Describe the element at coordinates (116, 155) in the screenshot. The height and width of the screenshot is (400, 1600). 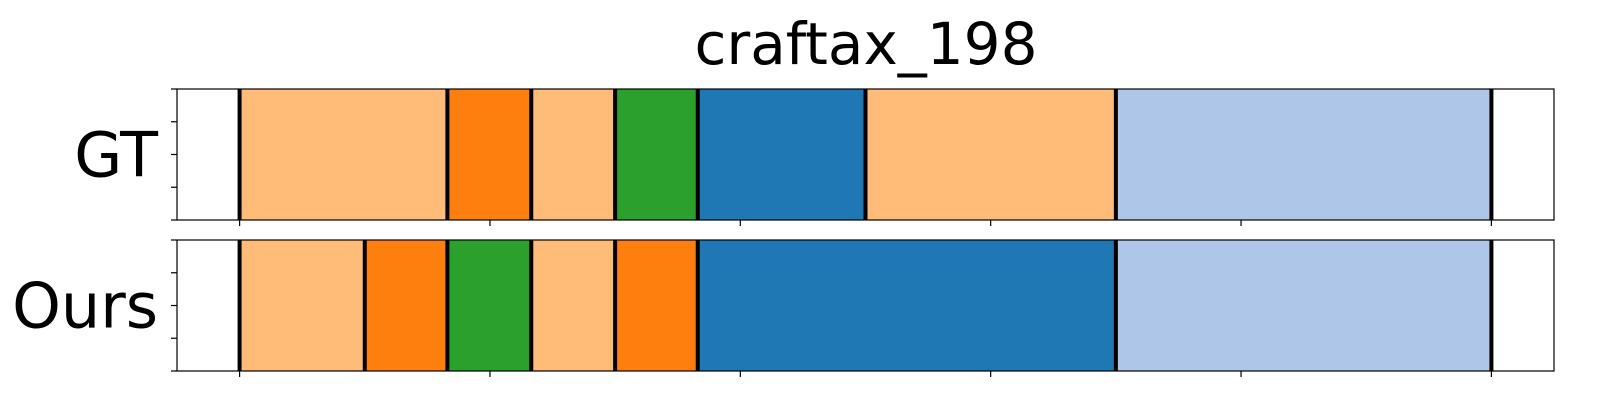
I see `row-label-gt: GT` at that location.